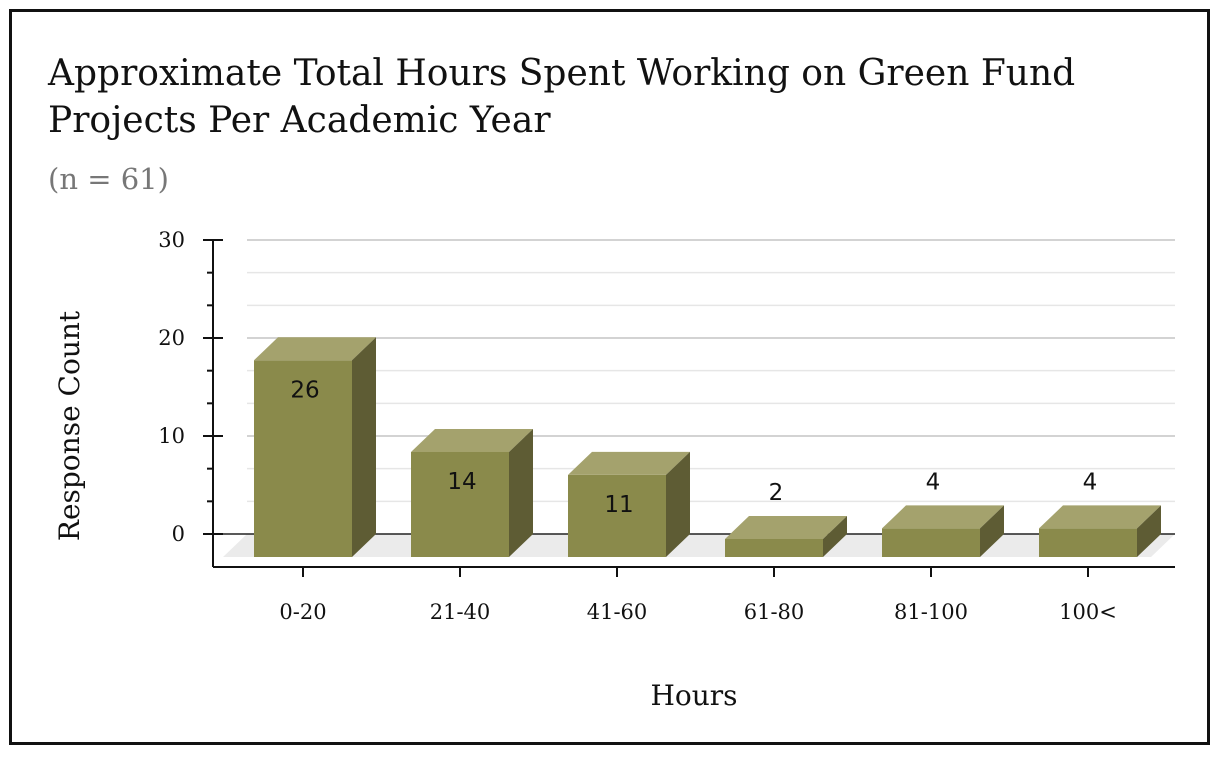 This screenshot has height=762, width=1222. Describe the element at coordinates (108, 179) in the screenshot. I see `chart-subtitle: (n = 61)` at that location.